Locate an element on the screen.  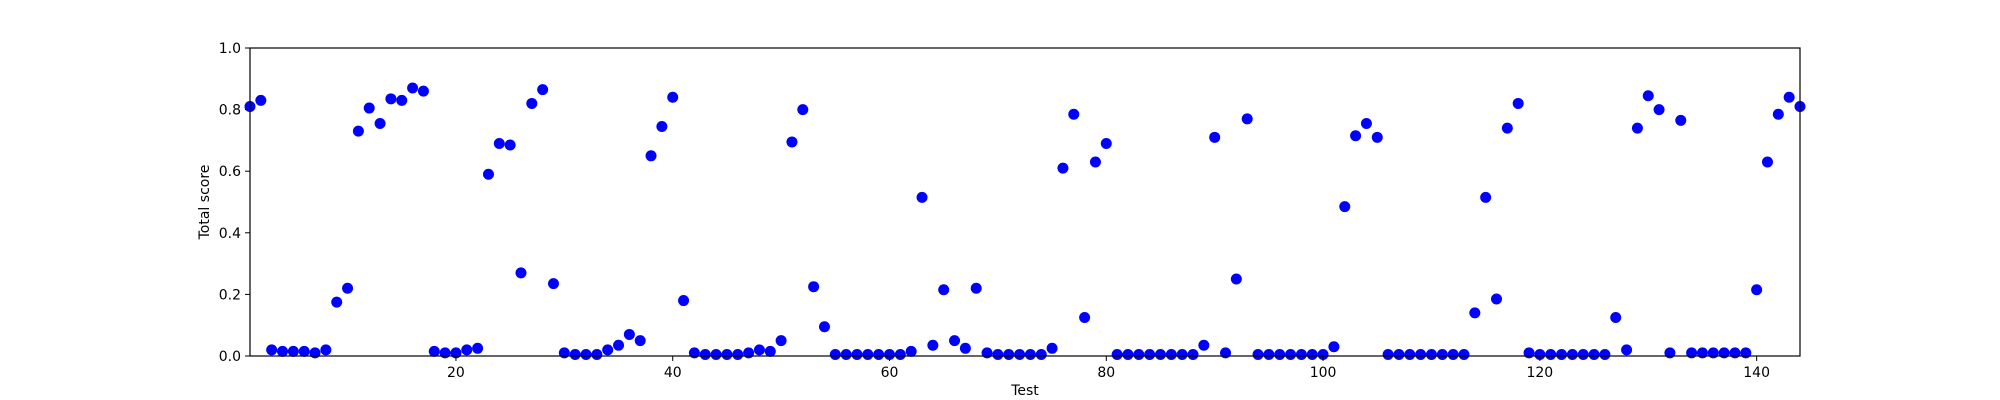
y-axis-ticks: 0.0 0.2 0.4 0.6 0.8 1.0 is located at coordinates (234, 203).